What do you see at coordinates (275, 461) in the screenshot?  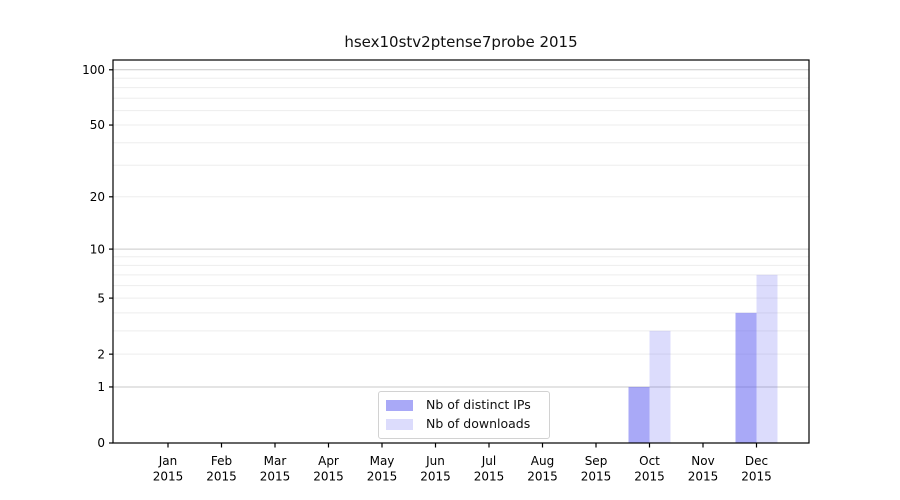 I see `x-tick-label-month: Mar` at bounding box center [275, 461].